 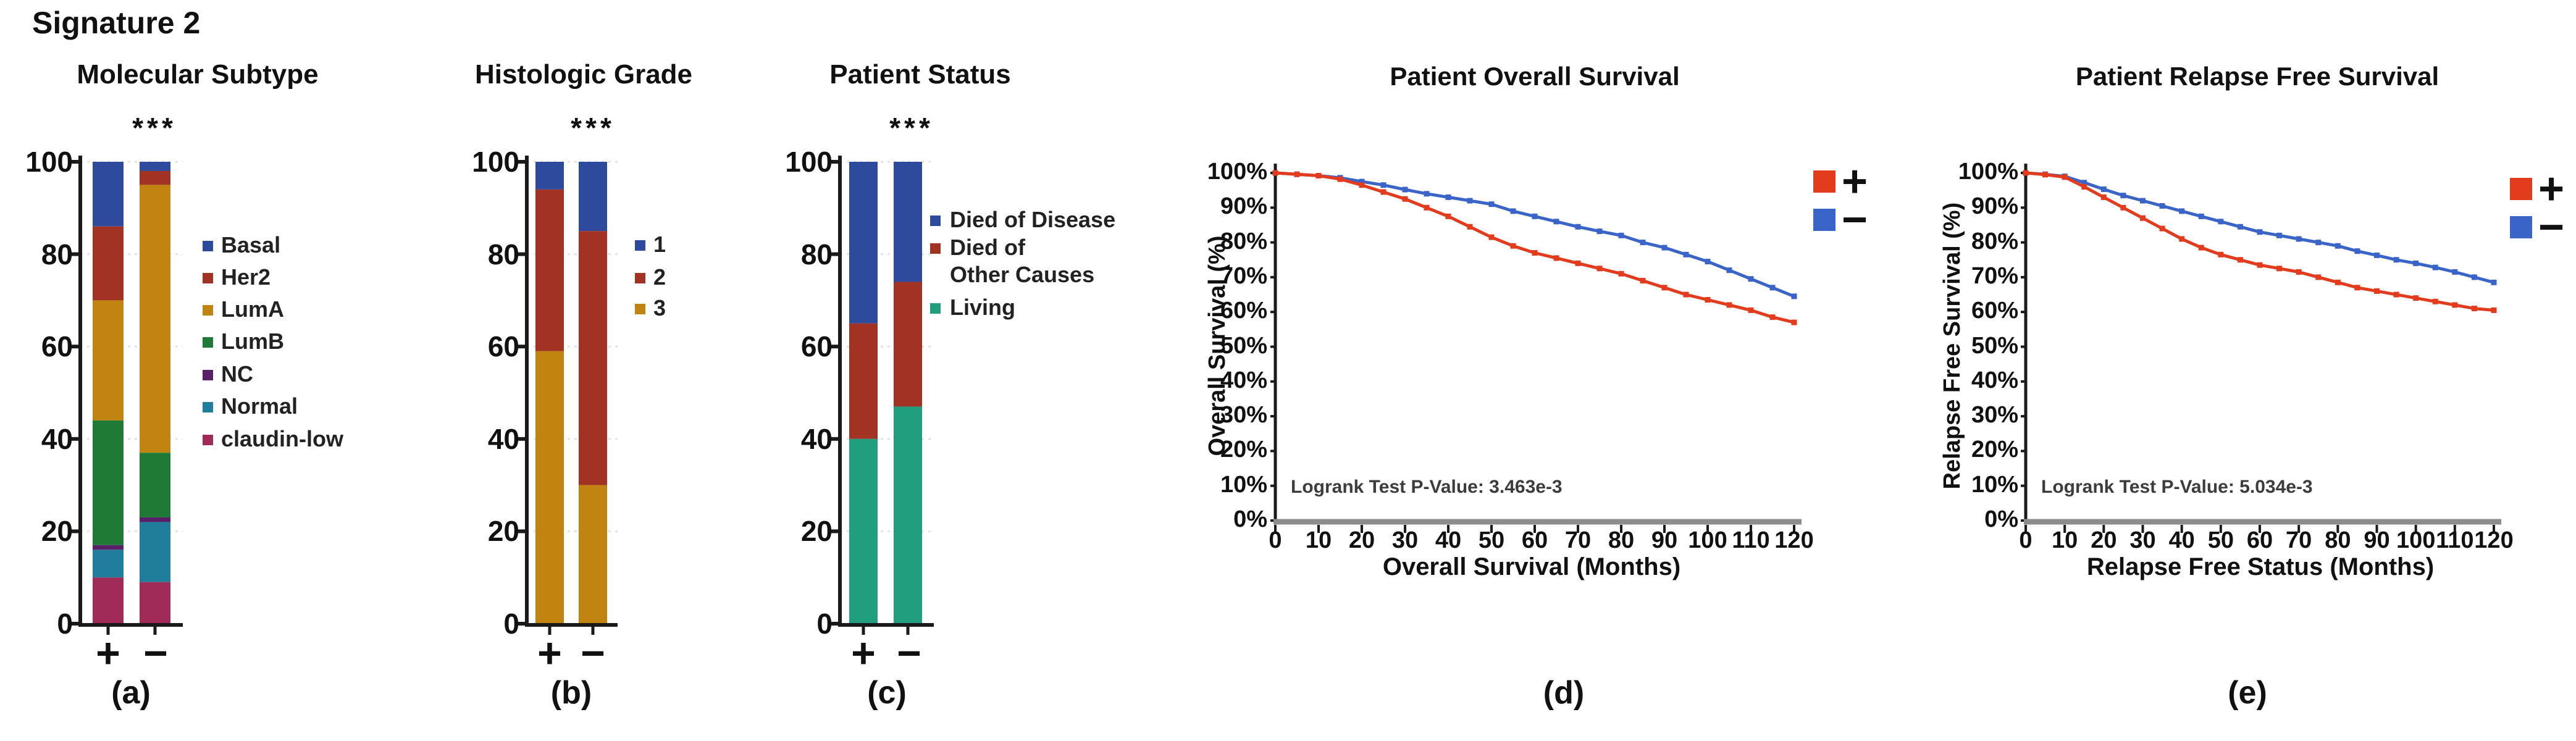 I want to click on x-tick-label: 70, so click(x=2299, y=540).